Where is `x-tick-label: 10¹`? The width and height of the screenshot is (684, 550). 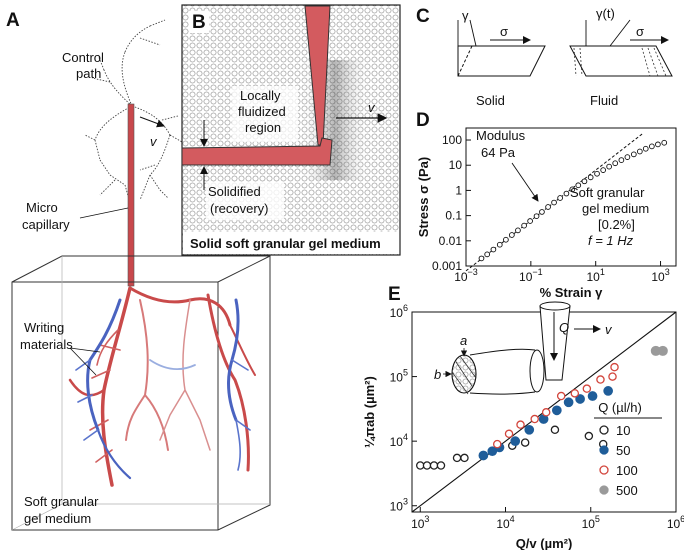
x-tick-label: 10¹ is located at coordinates (595, 275).